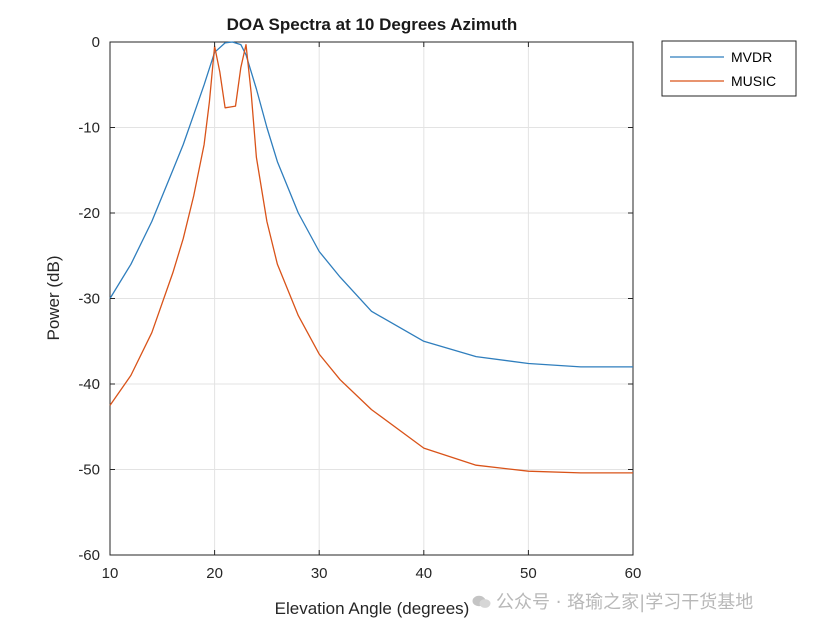  I want to click on y-axis-label: Power (dB), so click(53, 297).